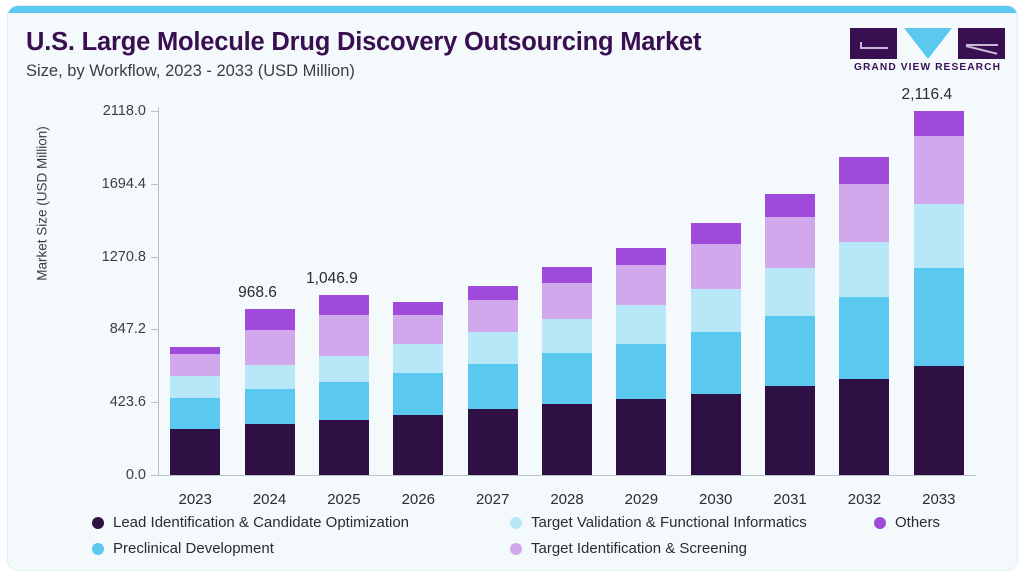 The width and height of the screenshot is (1025, 576). Describe the element at coordinates (195, 288) in the screenshot. I see `bar-column: 2023` at that location.